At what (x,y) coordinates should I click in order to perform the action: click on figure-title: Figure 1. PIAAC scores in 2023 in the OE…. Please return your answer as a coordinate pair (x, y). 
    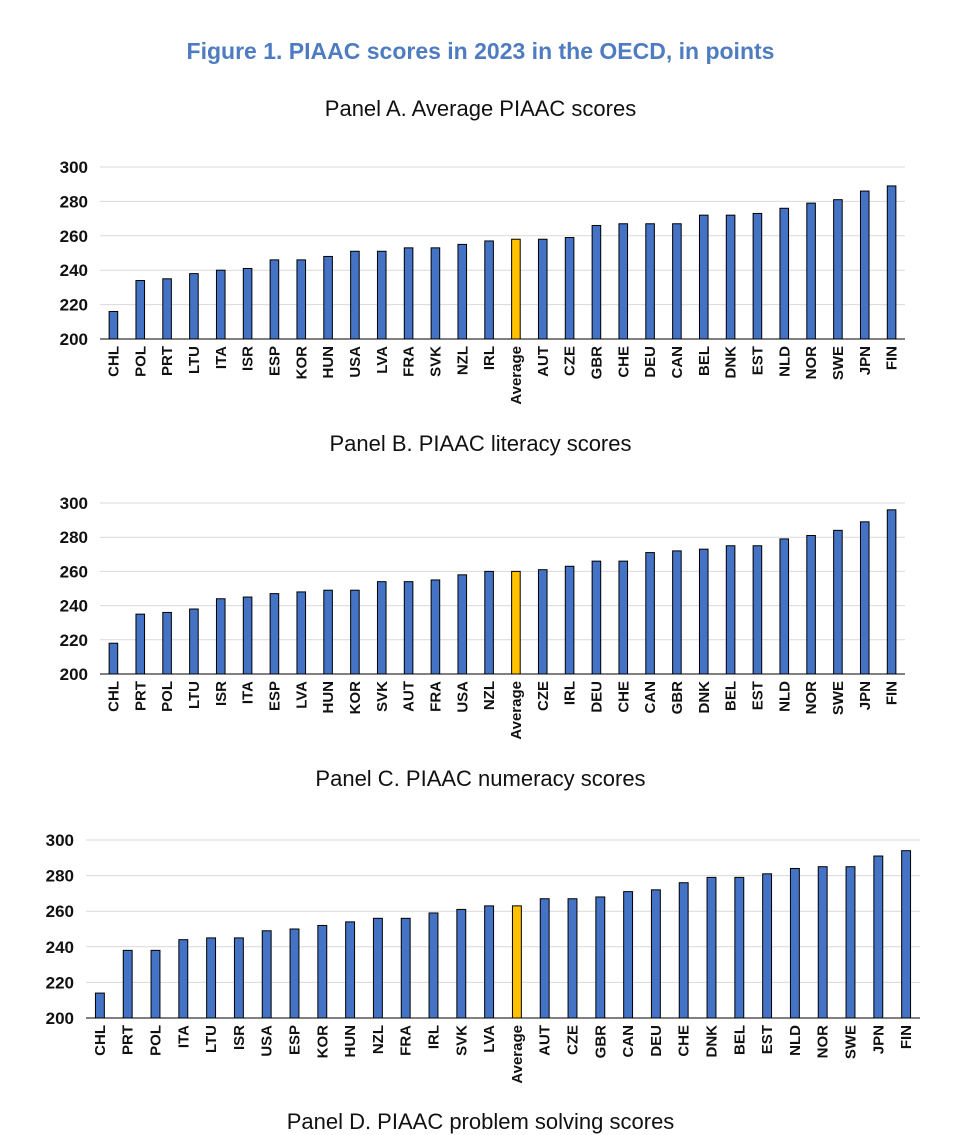
    Looking at the image, I should click on (480, 51).